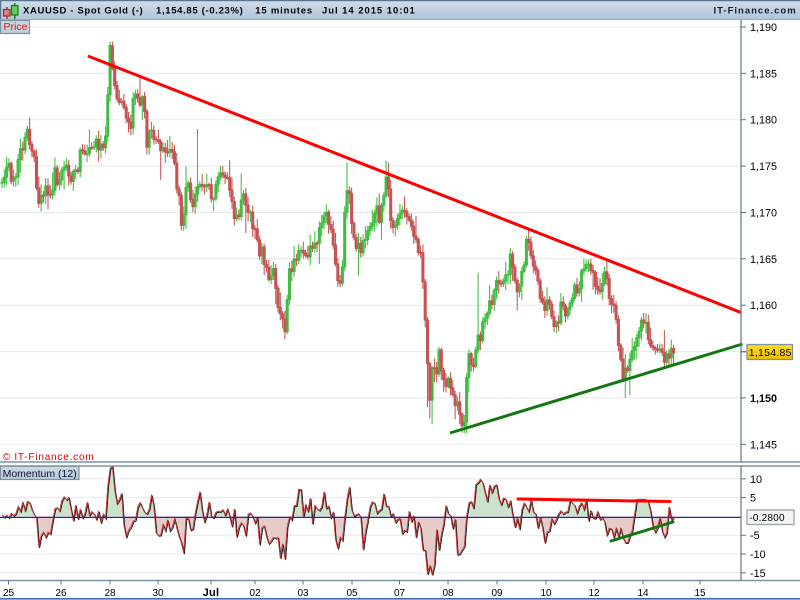 The height and width of the screenshot is (600, 800). What do you see at coordinates (497, 593) in the screenshot?
I see `svg-text: 09` at bounding box center [497, 593].